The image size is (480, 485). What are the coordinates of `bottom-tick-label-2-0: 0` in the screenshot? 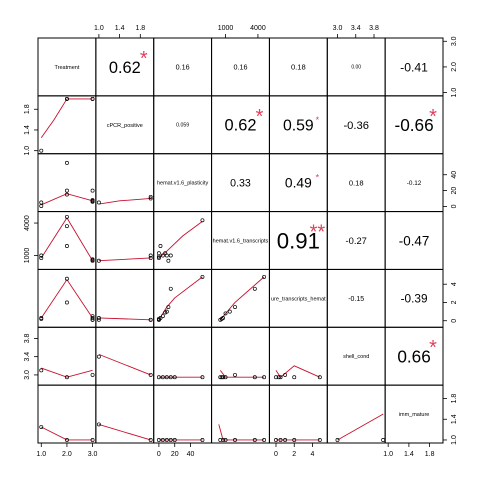 It's located at (159, 454).